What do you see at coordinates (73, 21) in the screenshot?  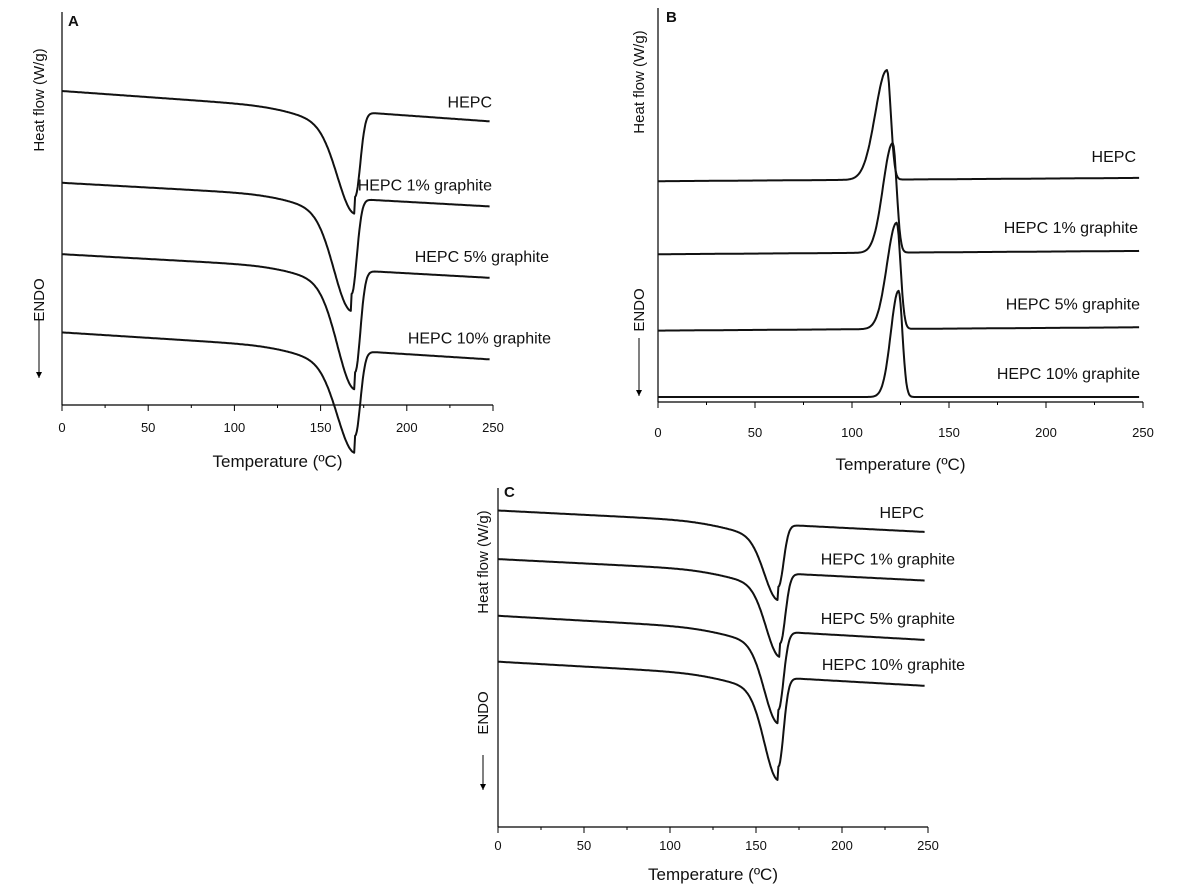 I see `panel-letter: A` at bounding box center [73, 21].